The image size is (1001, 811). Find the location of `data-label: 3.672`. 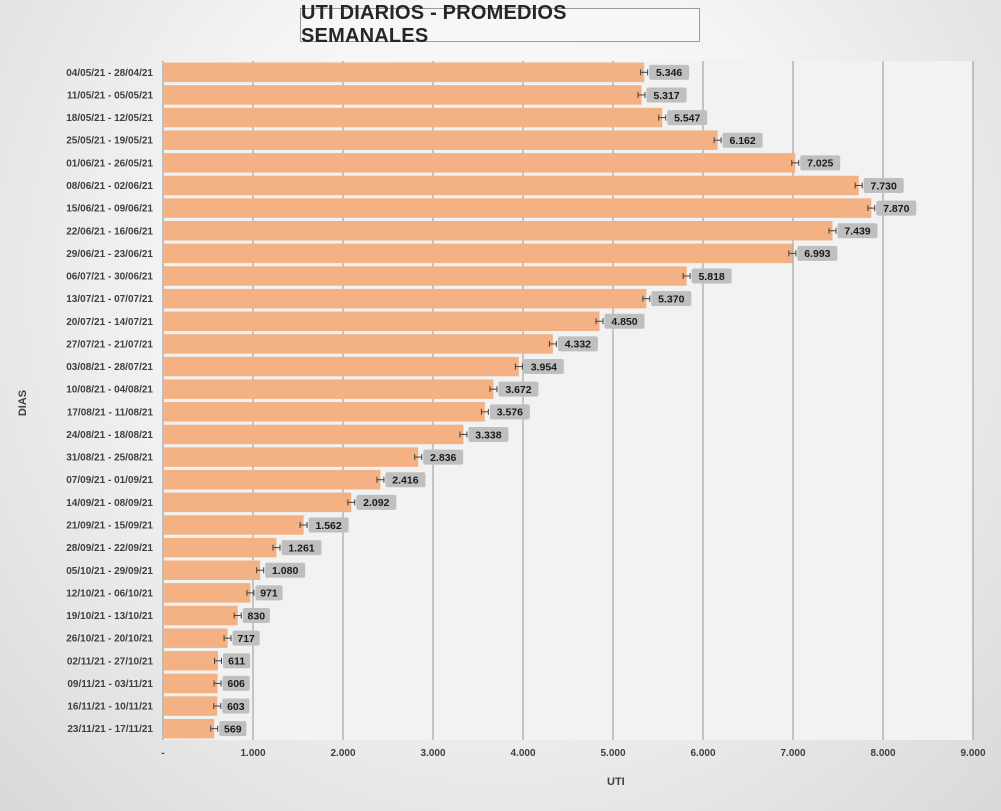

data-label: 3.672 is located at coordinates (518, 390).